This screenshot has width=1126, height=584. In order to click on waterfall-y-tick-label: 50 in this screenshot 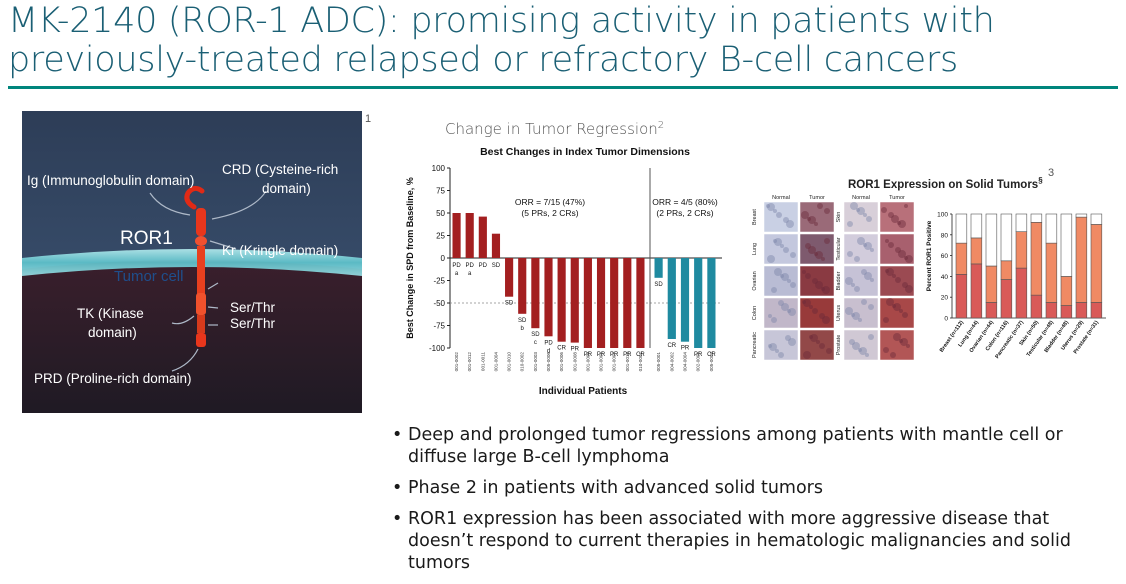, I will do `click(440, 213)`.